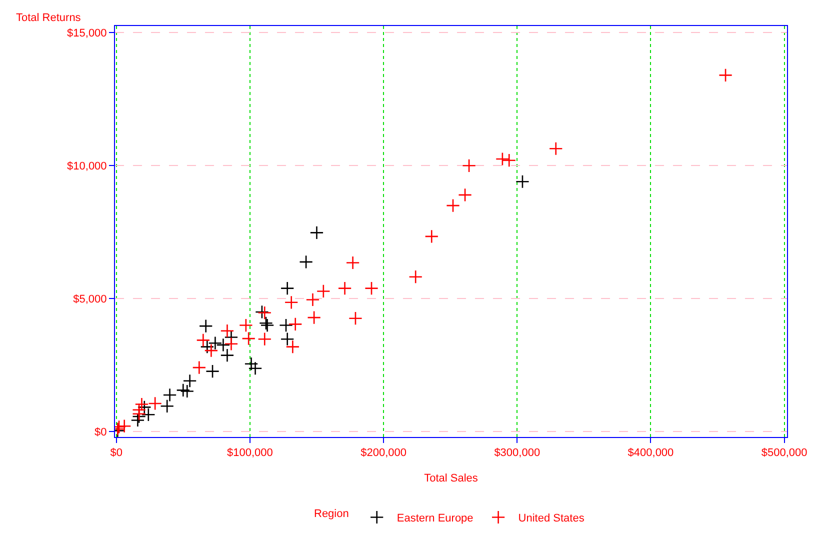  What do you see at coordinates (383, 453) in the screenshot?
I see `x-tick-label: $200,000` at bounding box center [383, 453].